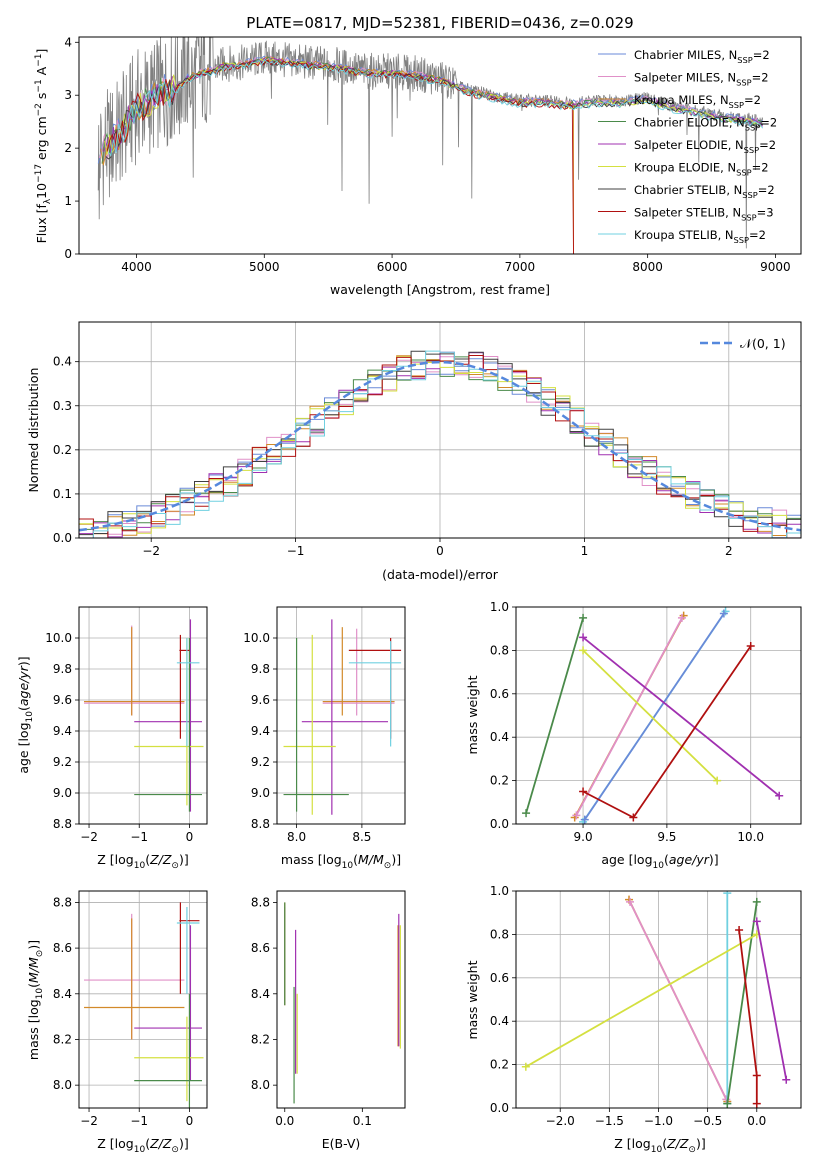 This screenshot has height=1170, width=819. Describe the element at coordinates (68, 254) in the screenshot. I see `y-tick-label: 0` at that location.